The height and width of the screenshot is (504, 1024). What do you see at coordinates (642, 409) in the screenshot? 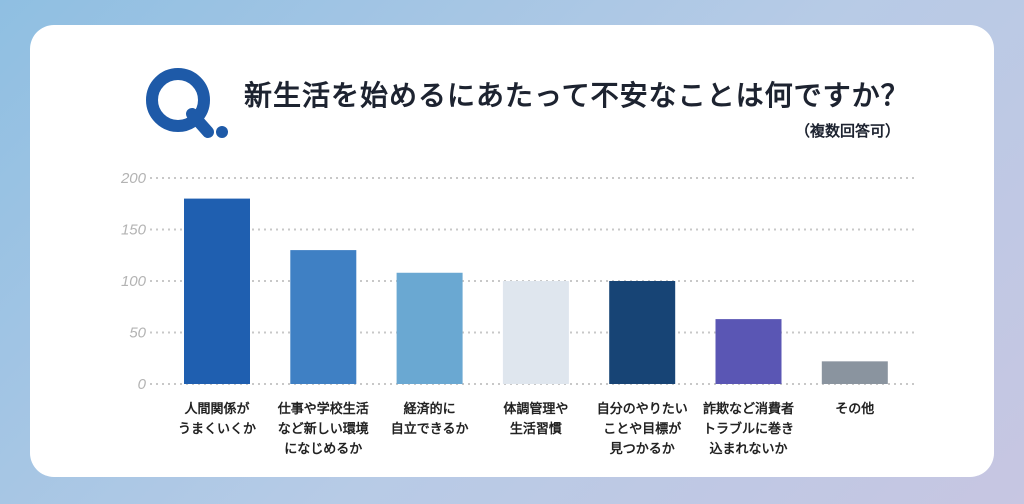
I see `category-label: 自分のやりたい` at bounding box center [642, 409].